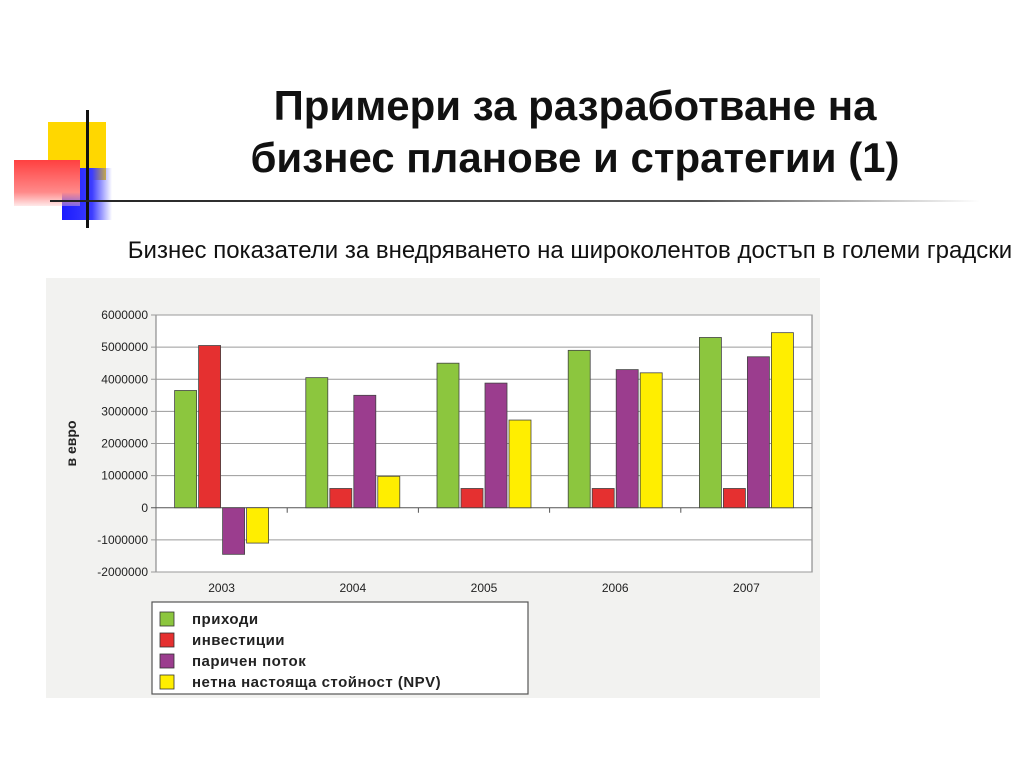 This screenshot has width=1024, height=768. Describe the element at coordinates (352, 588) in the screenshot. I see `x-tick-label: 2004` at that location.